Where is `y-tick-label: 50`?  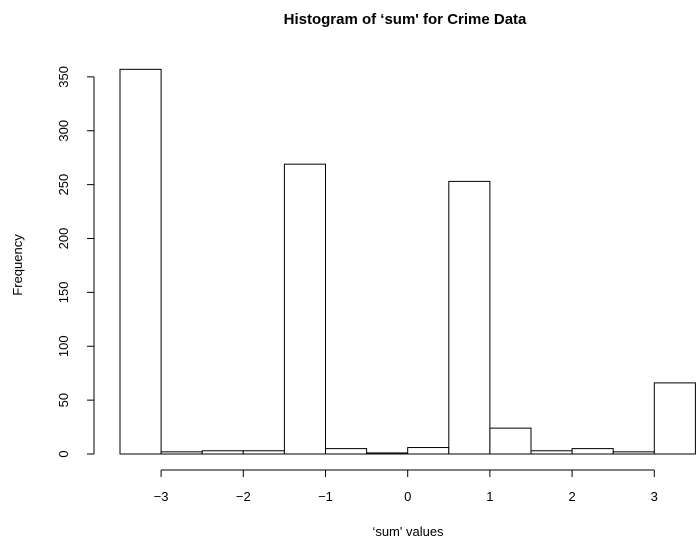
y-tick-label: 50 is located at coordinates (63, 400).